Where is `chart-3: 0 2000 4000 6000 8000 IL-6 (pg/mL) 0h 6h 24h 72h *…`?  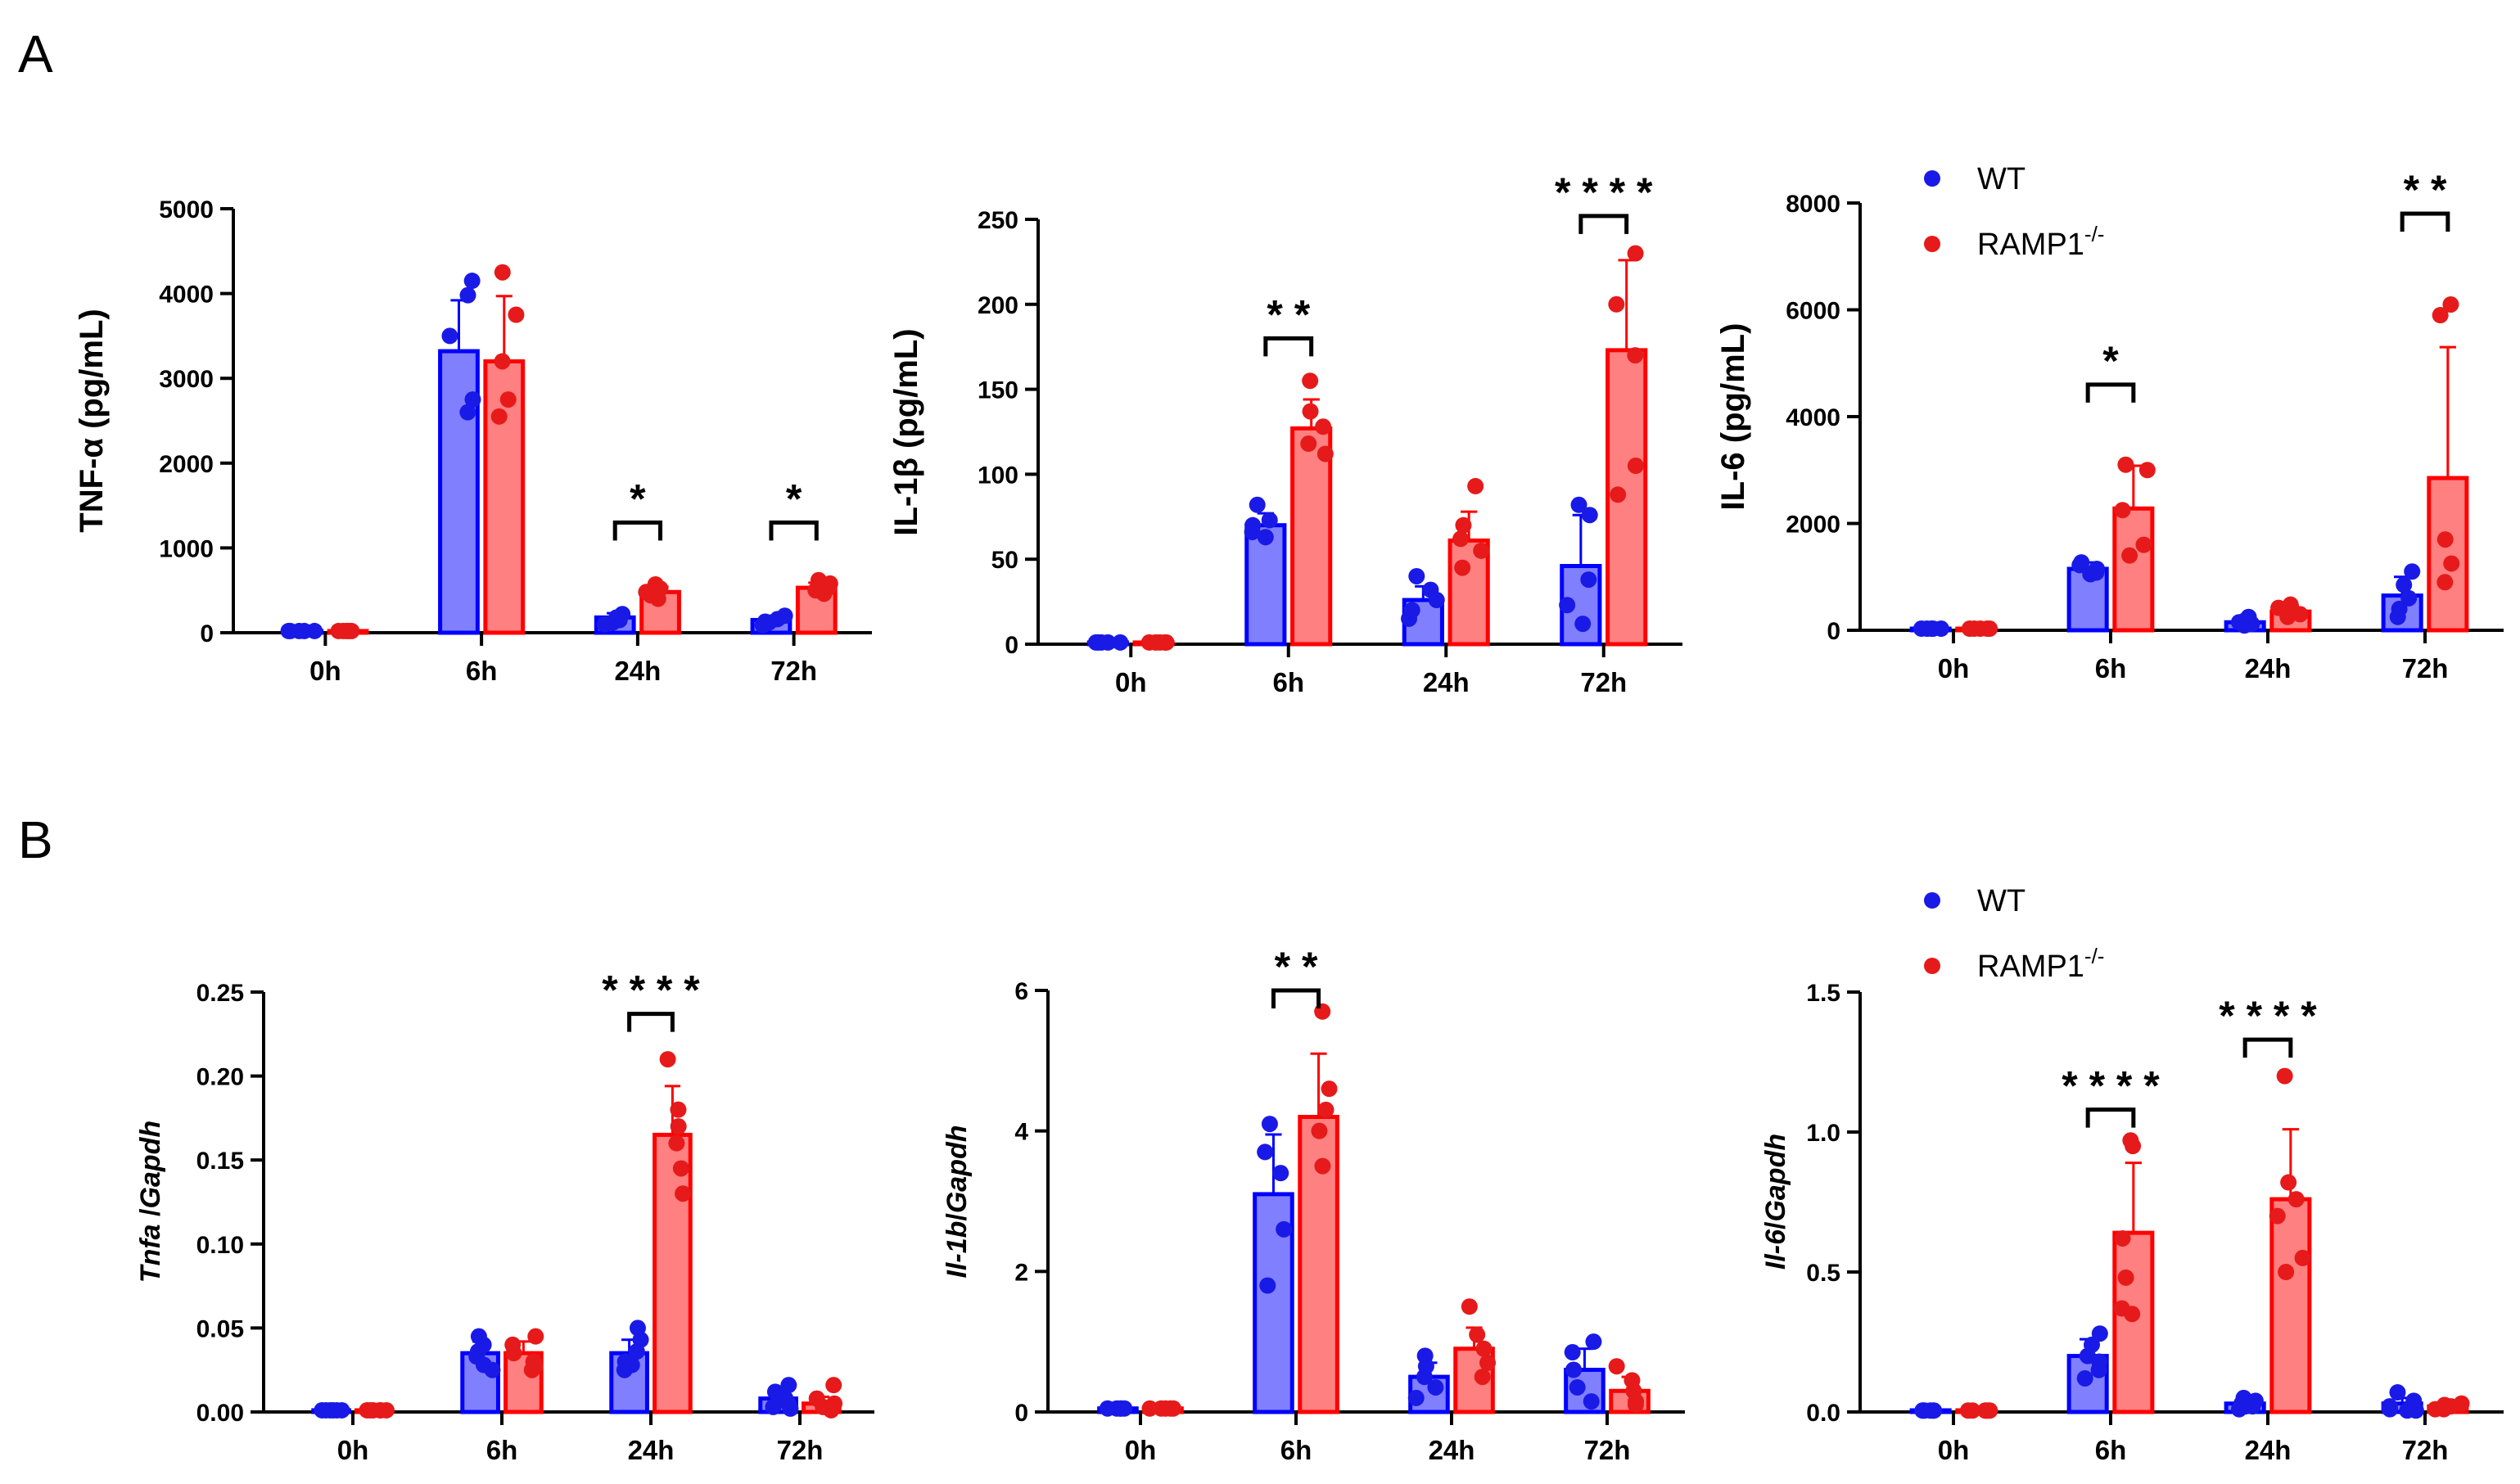 chart-3: 0 2000 4000 6000 8000 IL-6 (pg/mL) 0h 6h 24h 72h *… is located at coordinates (2109, 422).